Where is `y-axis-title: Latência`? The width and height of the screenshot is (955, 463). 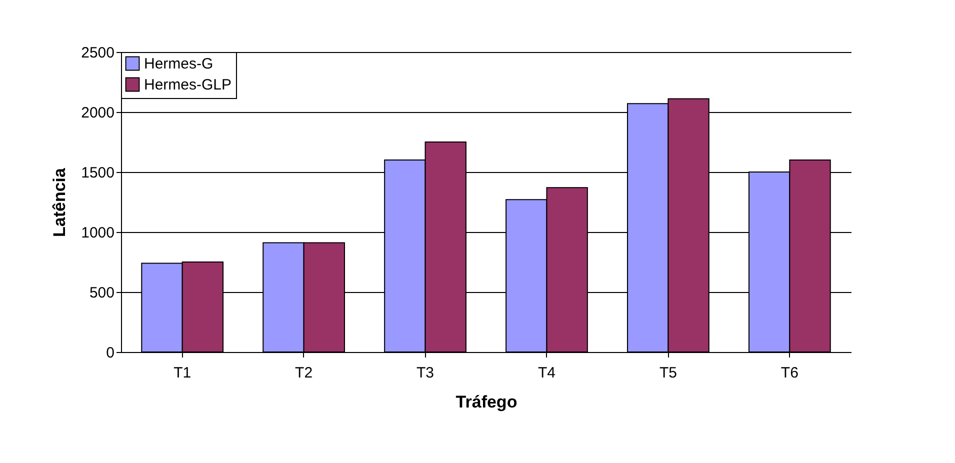
y-axis-title: Latência is located at coordinates (60, 202).